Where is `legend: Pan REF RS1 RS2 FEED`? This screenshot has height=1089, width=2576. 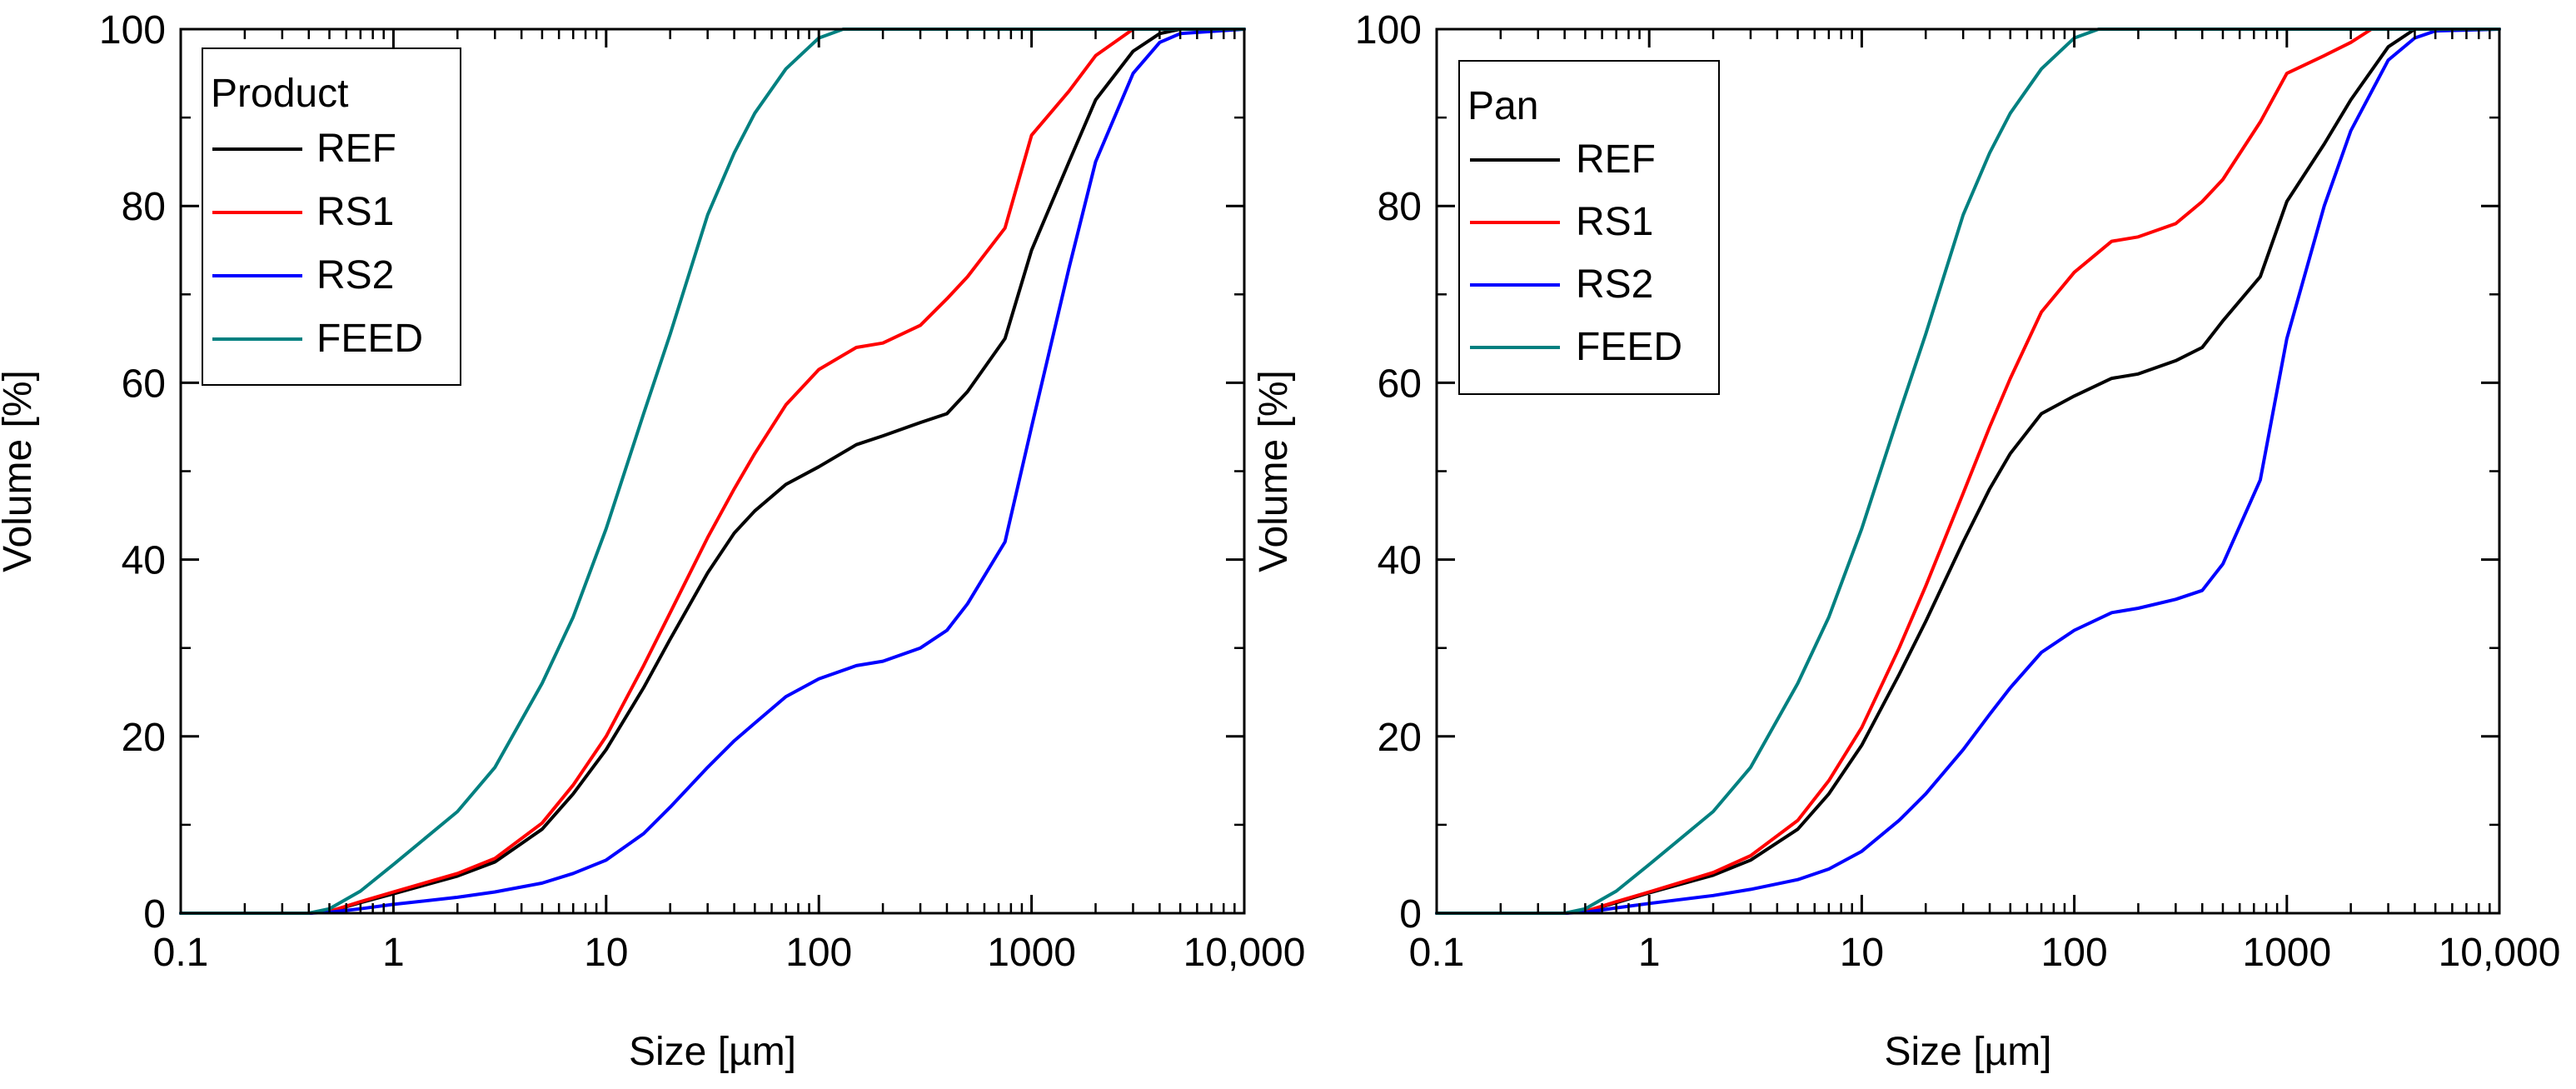
legend: Pan REF RS1 RS2 FEED is located at coordinates (1589, 228).